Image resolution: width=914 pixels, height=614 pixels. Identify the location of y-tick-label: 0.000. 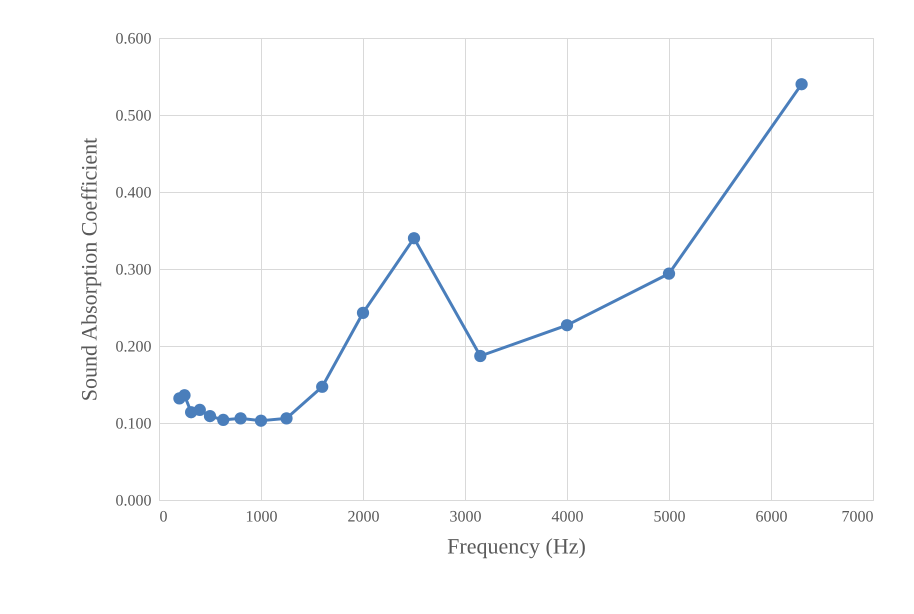
(134, 501).